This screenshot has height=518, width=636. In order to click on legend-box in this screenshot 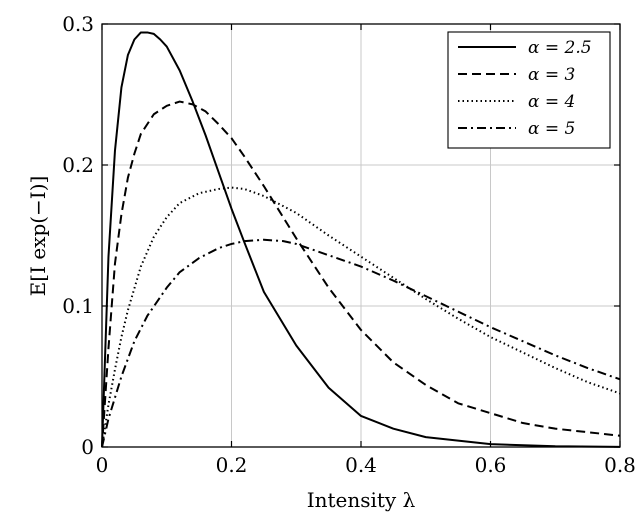, I will do `click(529, 90)`.